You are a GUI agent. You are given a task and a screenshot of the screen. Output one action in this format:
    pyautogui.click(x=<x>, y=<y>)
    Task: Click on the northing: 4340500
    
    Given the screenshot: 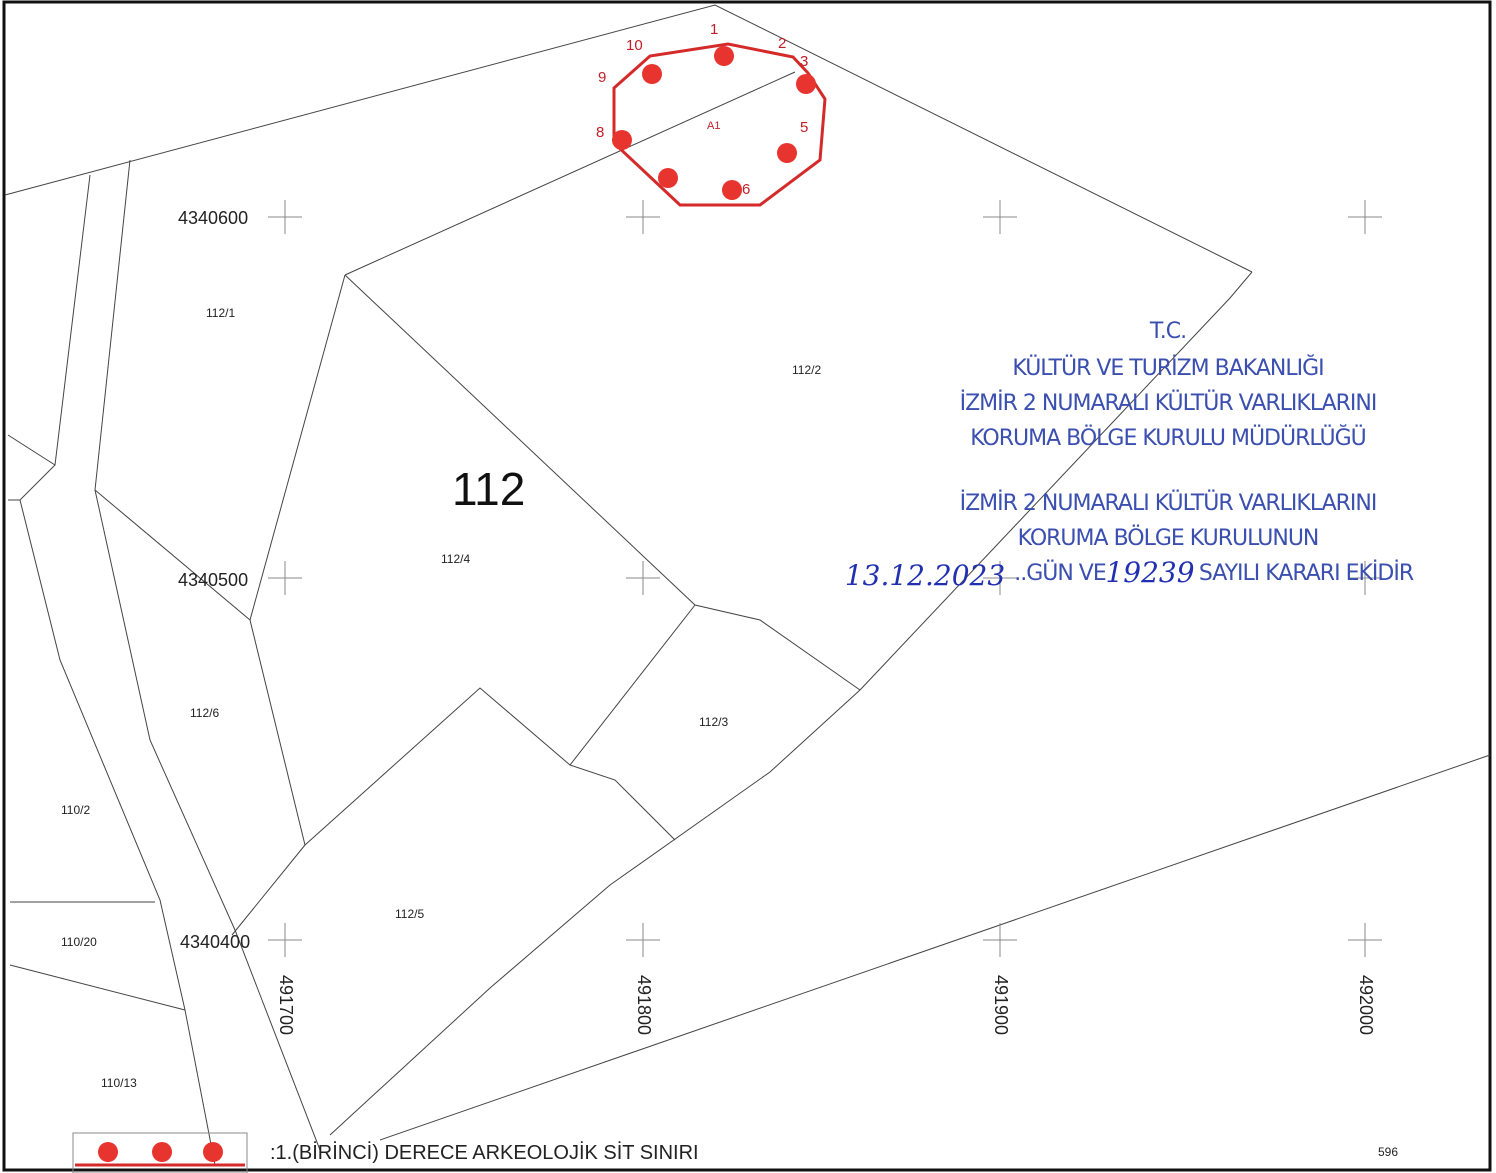 What is the action you would take?
    pyautogui.click(x=213, y=580)
    